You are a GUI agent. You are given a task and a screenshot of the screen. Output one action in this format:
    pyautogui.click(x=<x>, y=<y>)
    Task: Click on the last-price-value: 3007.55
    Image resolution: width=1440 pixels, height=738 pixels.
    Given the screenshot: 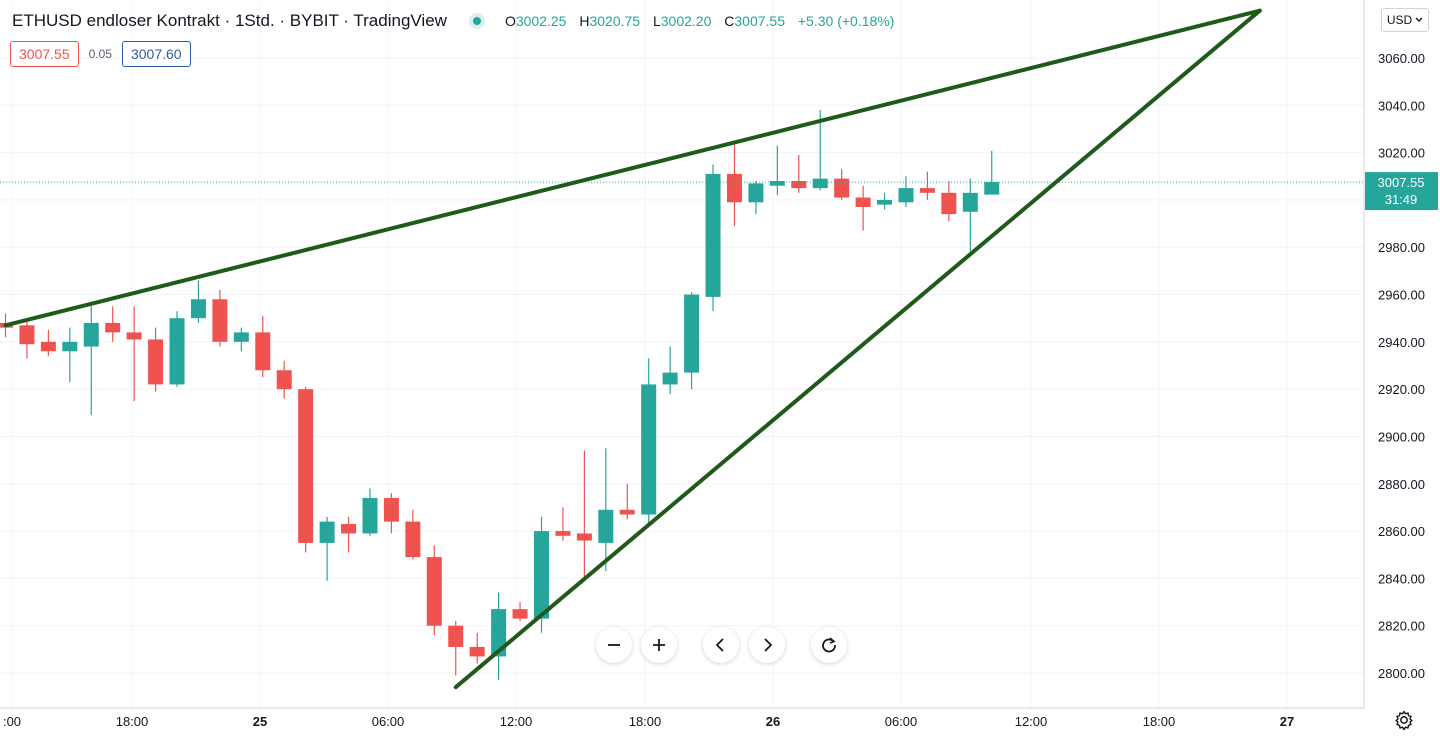 What is the action you would take?
    pyautogui.click(x=1401, y=182)
    